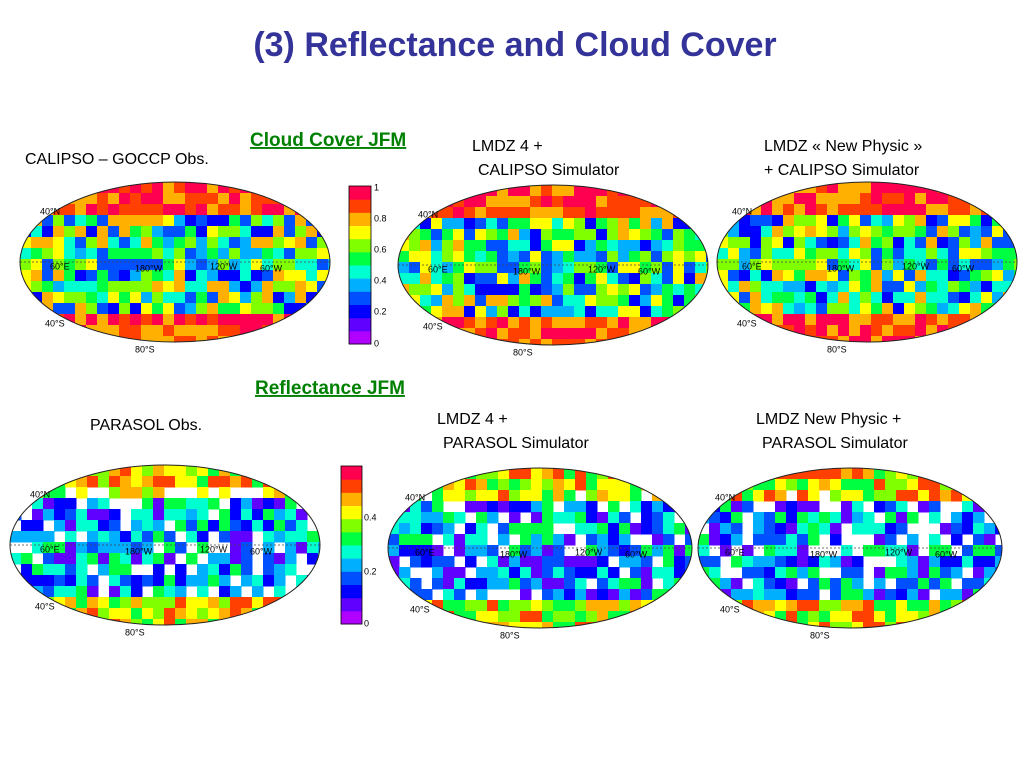  Describe the element at coordinates (527, 271) in the screenshot. I see `map-grid-label: 180°W` at that location.